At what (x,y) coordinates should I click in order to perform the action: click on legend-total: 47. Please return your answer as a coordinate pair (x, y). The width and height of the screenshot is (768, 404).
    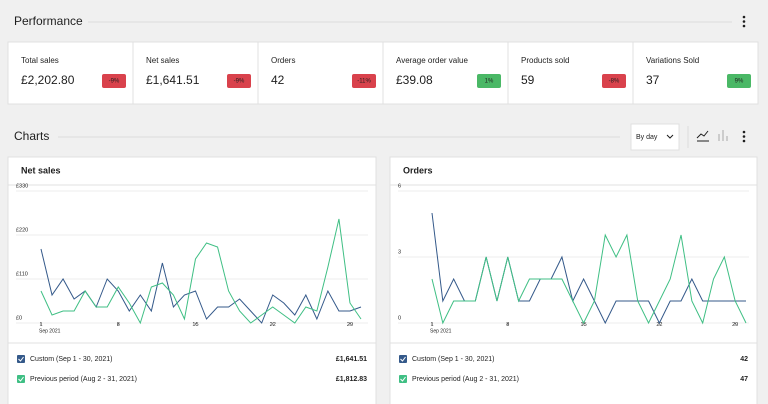
    Looking at the image, I should click on (744, 379).